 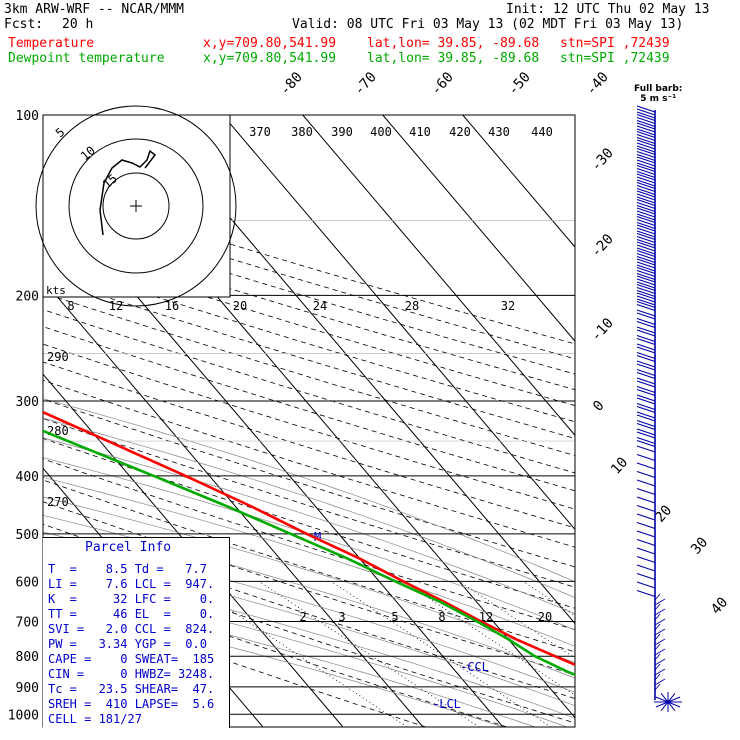 What do you see at coordinates (131, 704) in the screenshot?
I see `parcel-row-sreh: SREH = 410 LAPSE= 5.6` at bounding box center [131, 704].